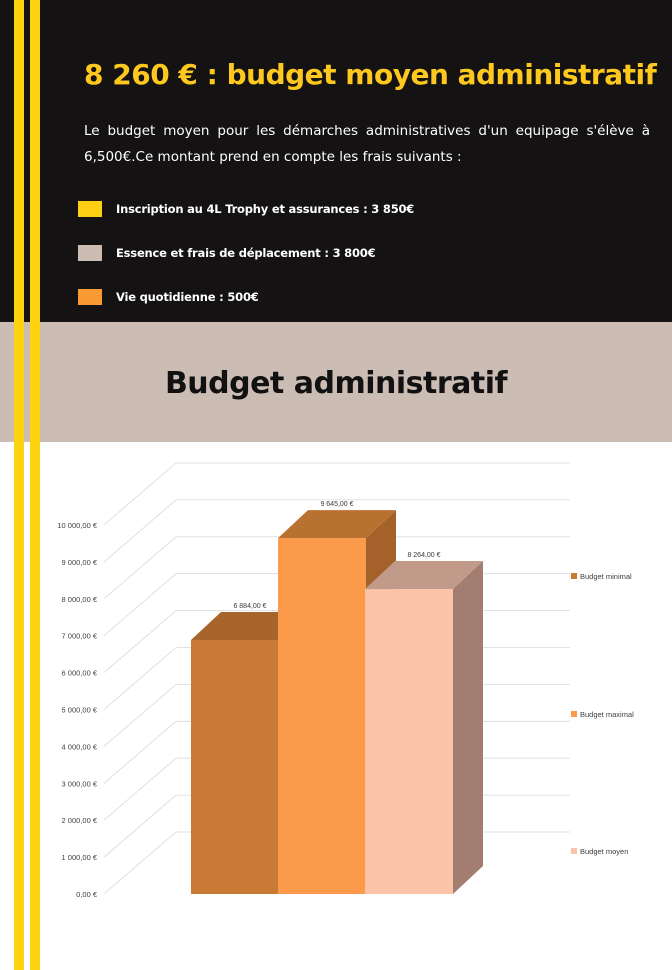 This screenshot has height=970, width=672. Describe the element at coordinates (80, 673) in the screenshot. I see `y-tick-label: 6 000,00 €` at that location.